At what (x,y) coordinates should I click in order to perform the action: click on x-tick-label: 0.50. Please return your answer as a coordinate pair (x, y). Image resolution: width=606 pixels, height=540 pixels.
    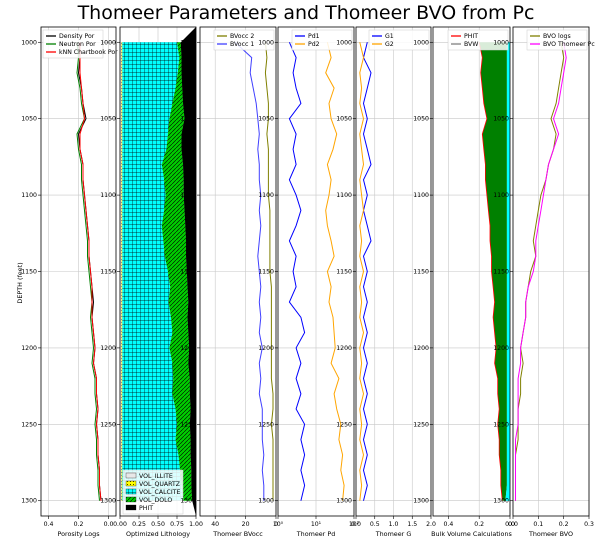
    Looking at the image, I should click on (158, 524).